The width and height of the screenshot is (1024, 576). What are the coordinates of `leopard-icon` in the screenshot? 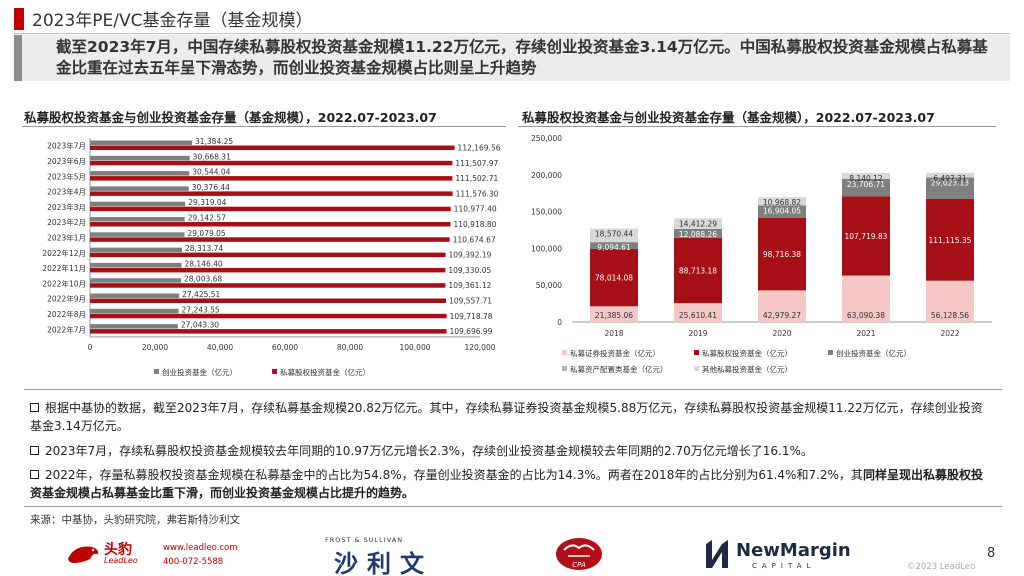 It's located at (83, 554).